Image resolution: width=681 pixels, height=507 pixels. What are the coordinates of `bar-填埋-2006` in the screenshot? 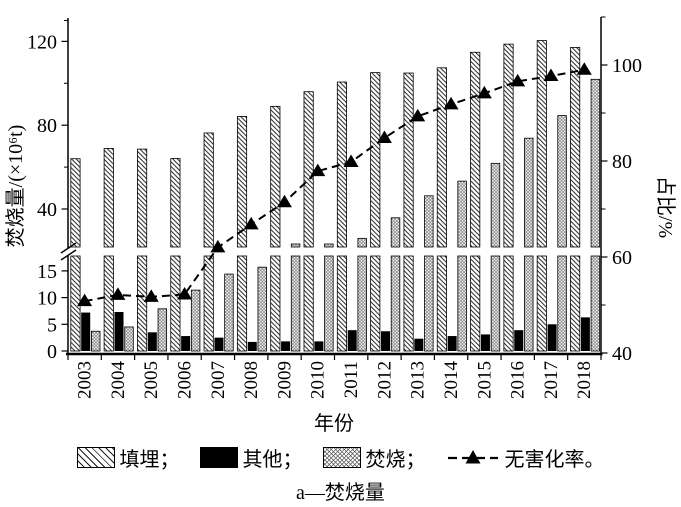 It's located at (175, 203).